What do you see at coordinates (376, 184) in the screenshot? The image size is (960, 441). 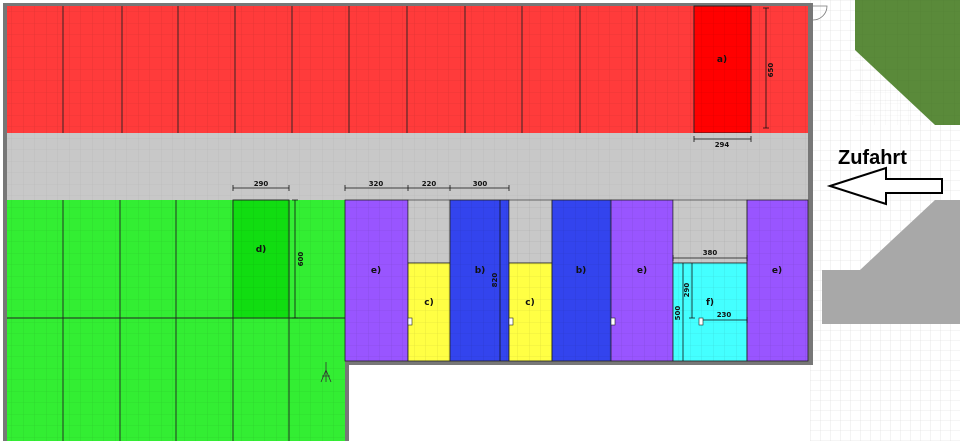 I see `dim-e-width: 320` at bounding box center [376, 184].